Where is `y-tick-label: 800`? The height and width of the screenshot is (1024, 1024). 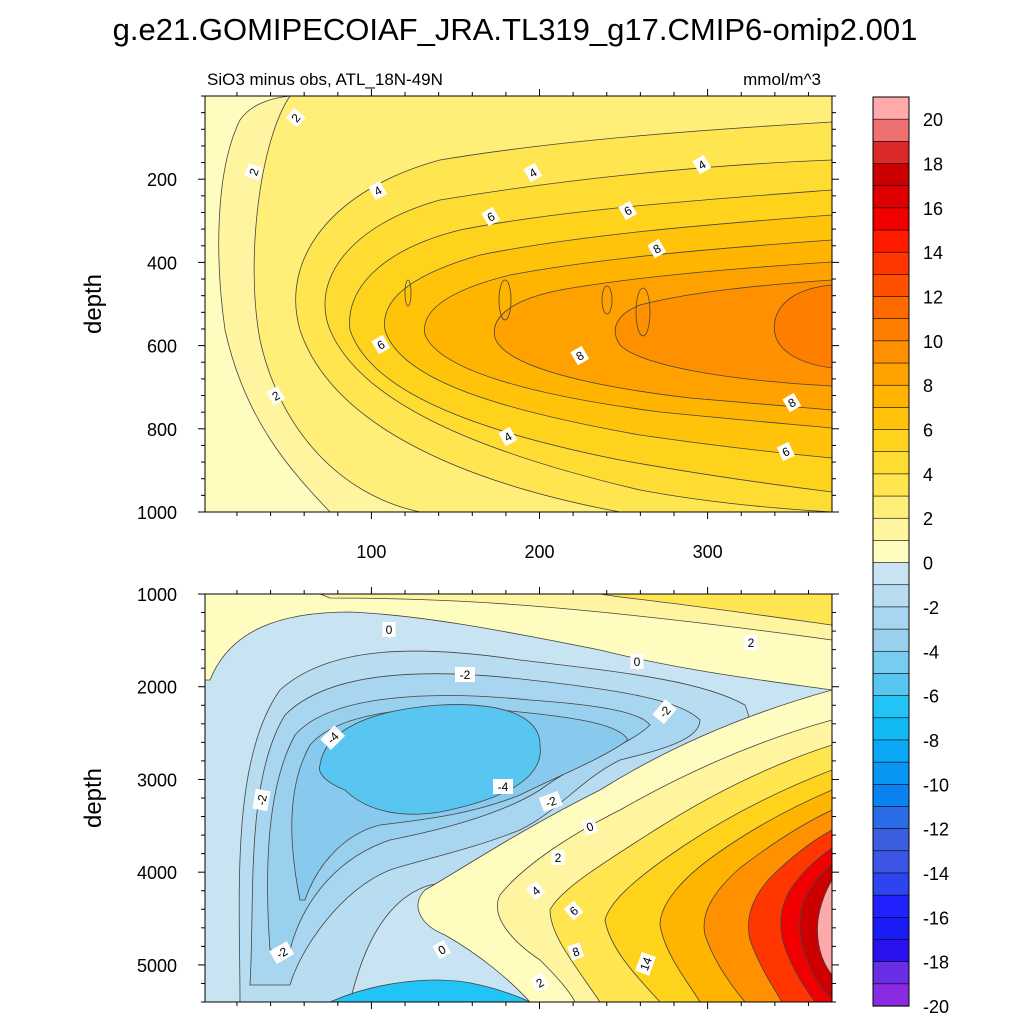
y-tick-label: 800 is located at coordinates (162, 430).